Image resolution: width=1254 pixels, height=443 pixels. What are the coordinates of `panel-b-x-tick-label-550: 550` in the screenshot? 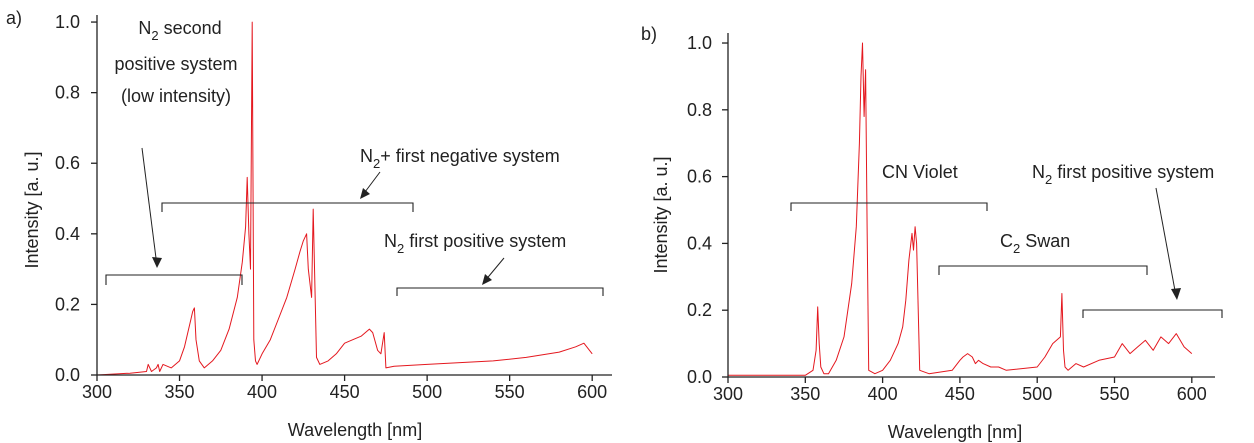 It's located at (1114, 394).